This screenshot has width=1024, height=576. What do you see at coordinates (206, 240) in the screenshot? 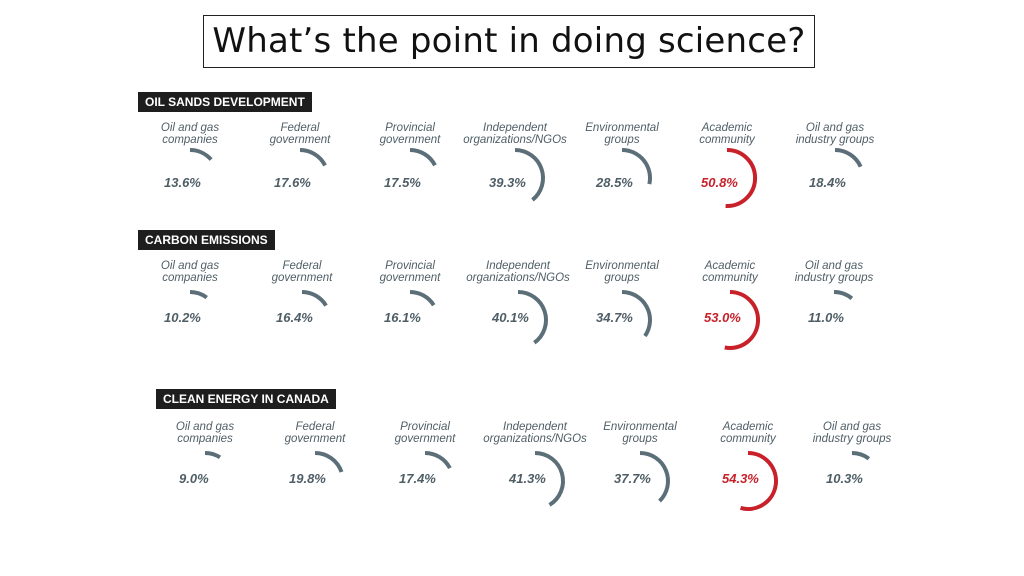
I see `section-title: CARBON EMISSIONS` at bounding box center [206, 240].